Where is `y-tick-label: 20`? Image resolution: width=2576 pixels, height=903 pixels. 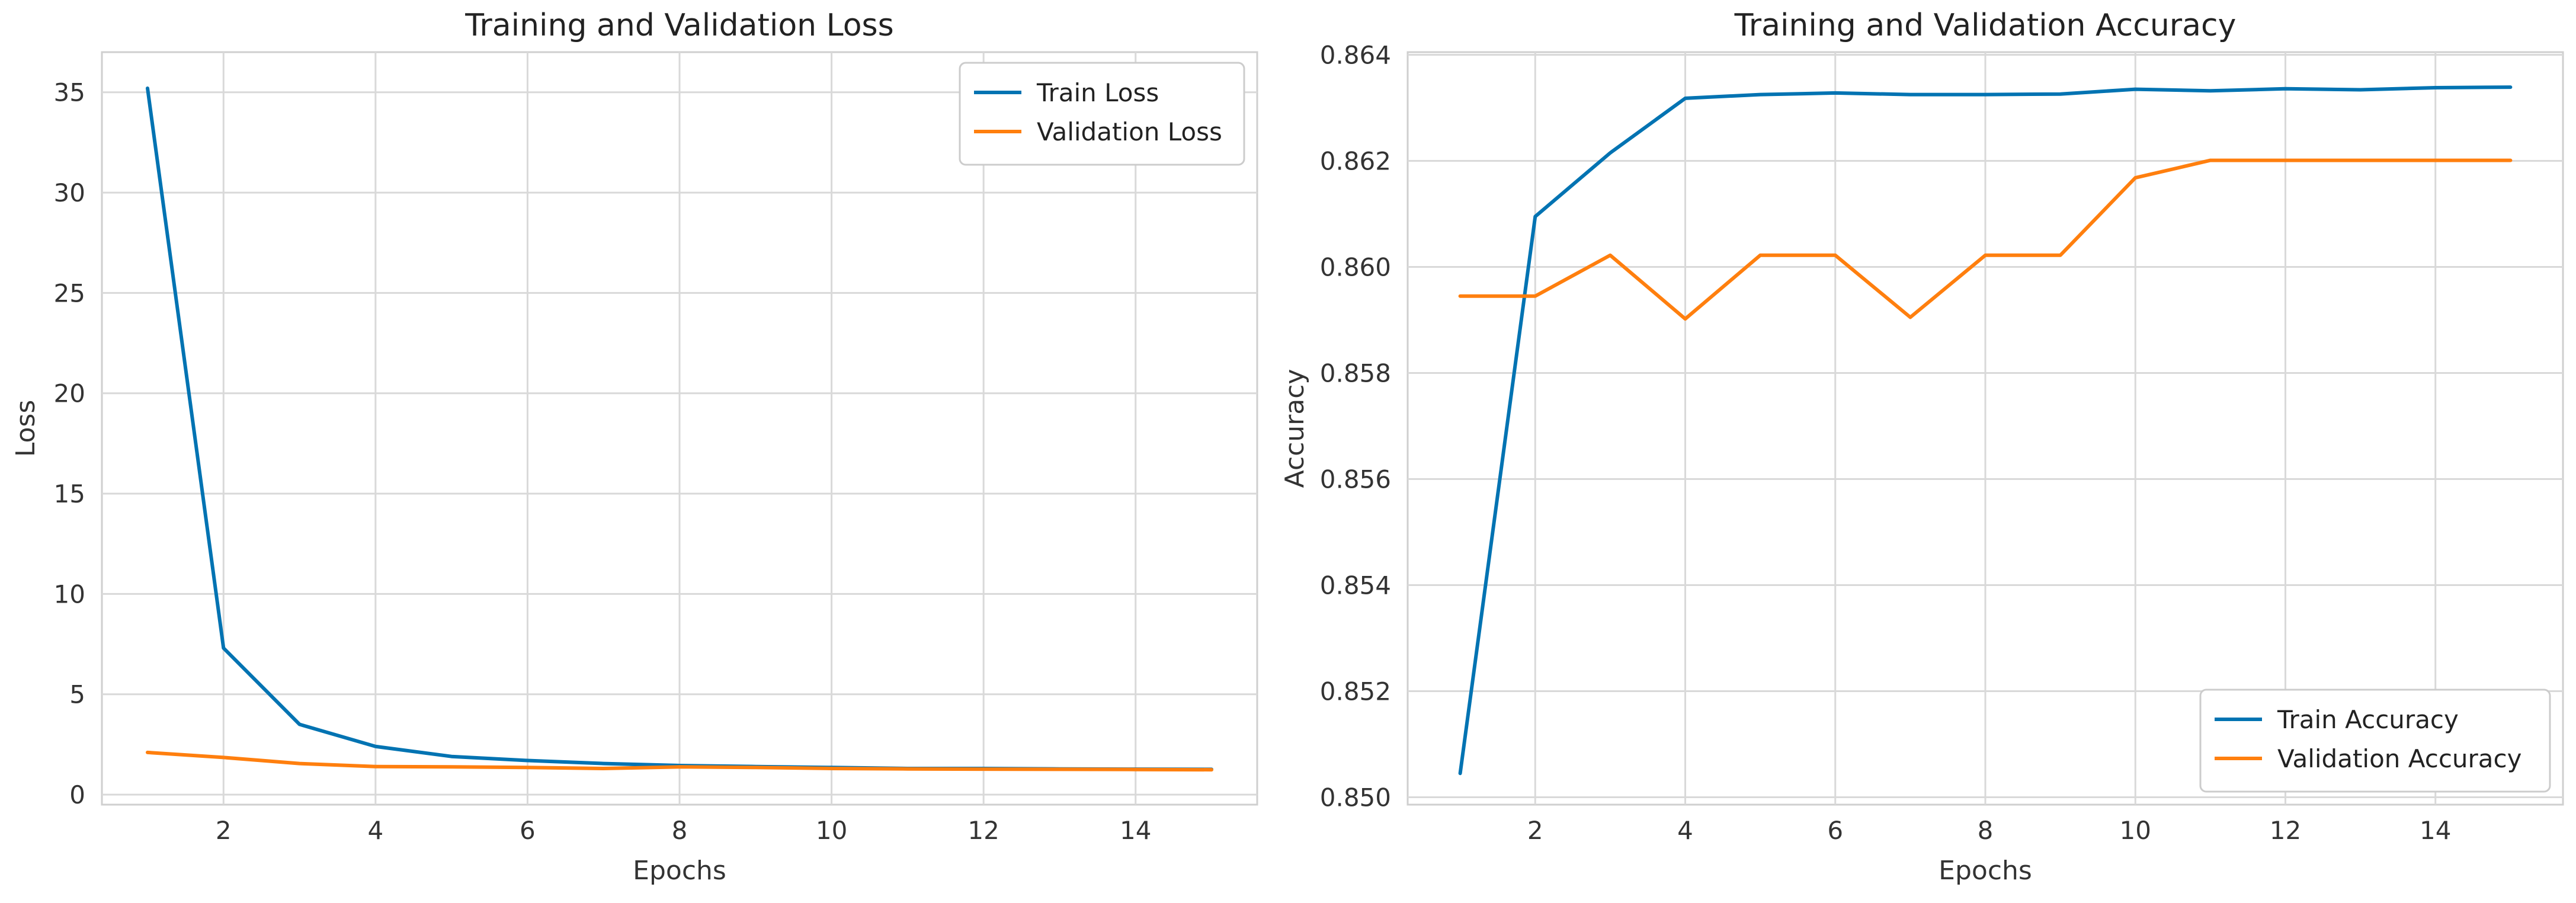
y-tick-label: 20 is located at coordinates (69, 393).